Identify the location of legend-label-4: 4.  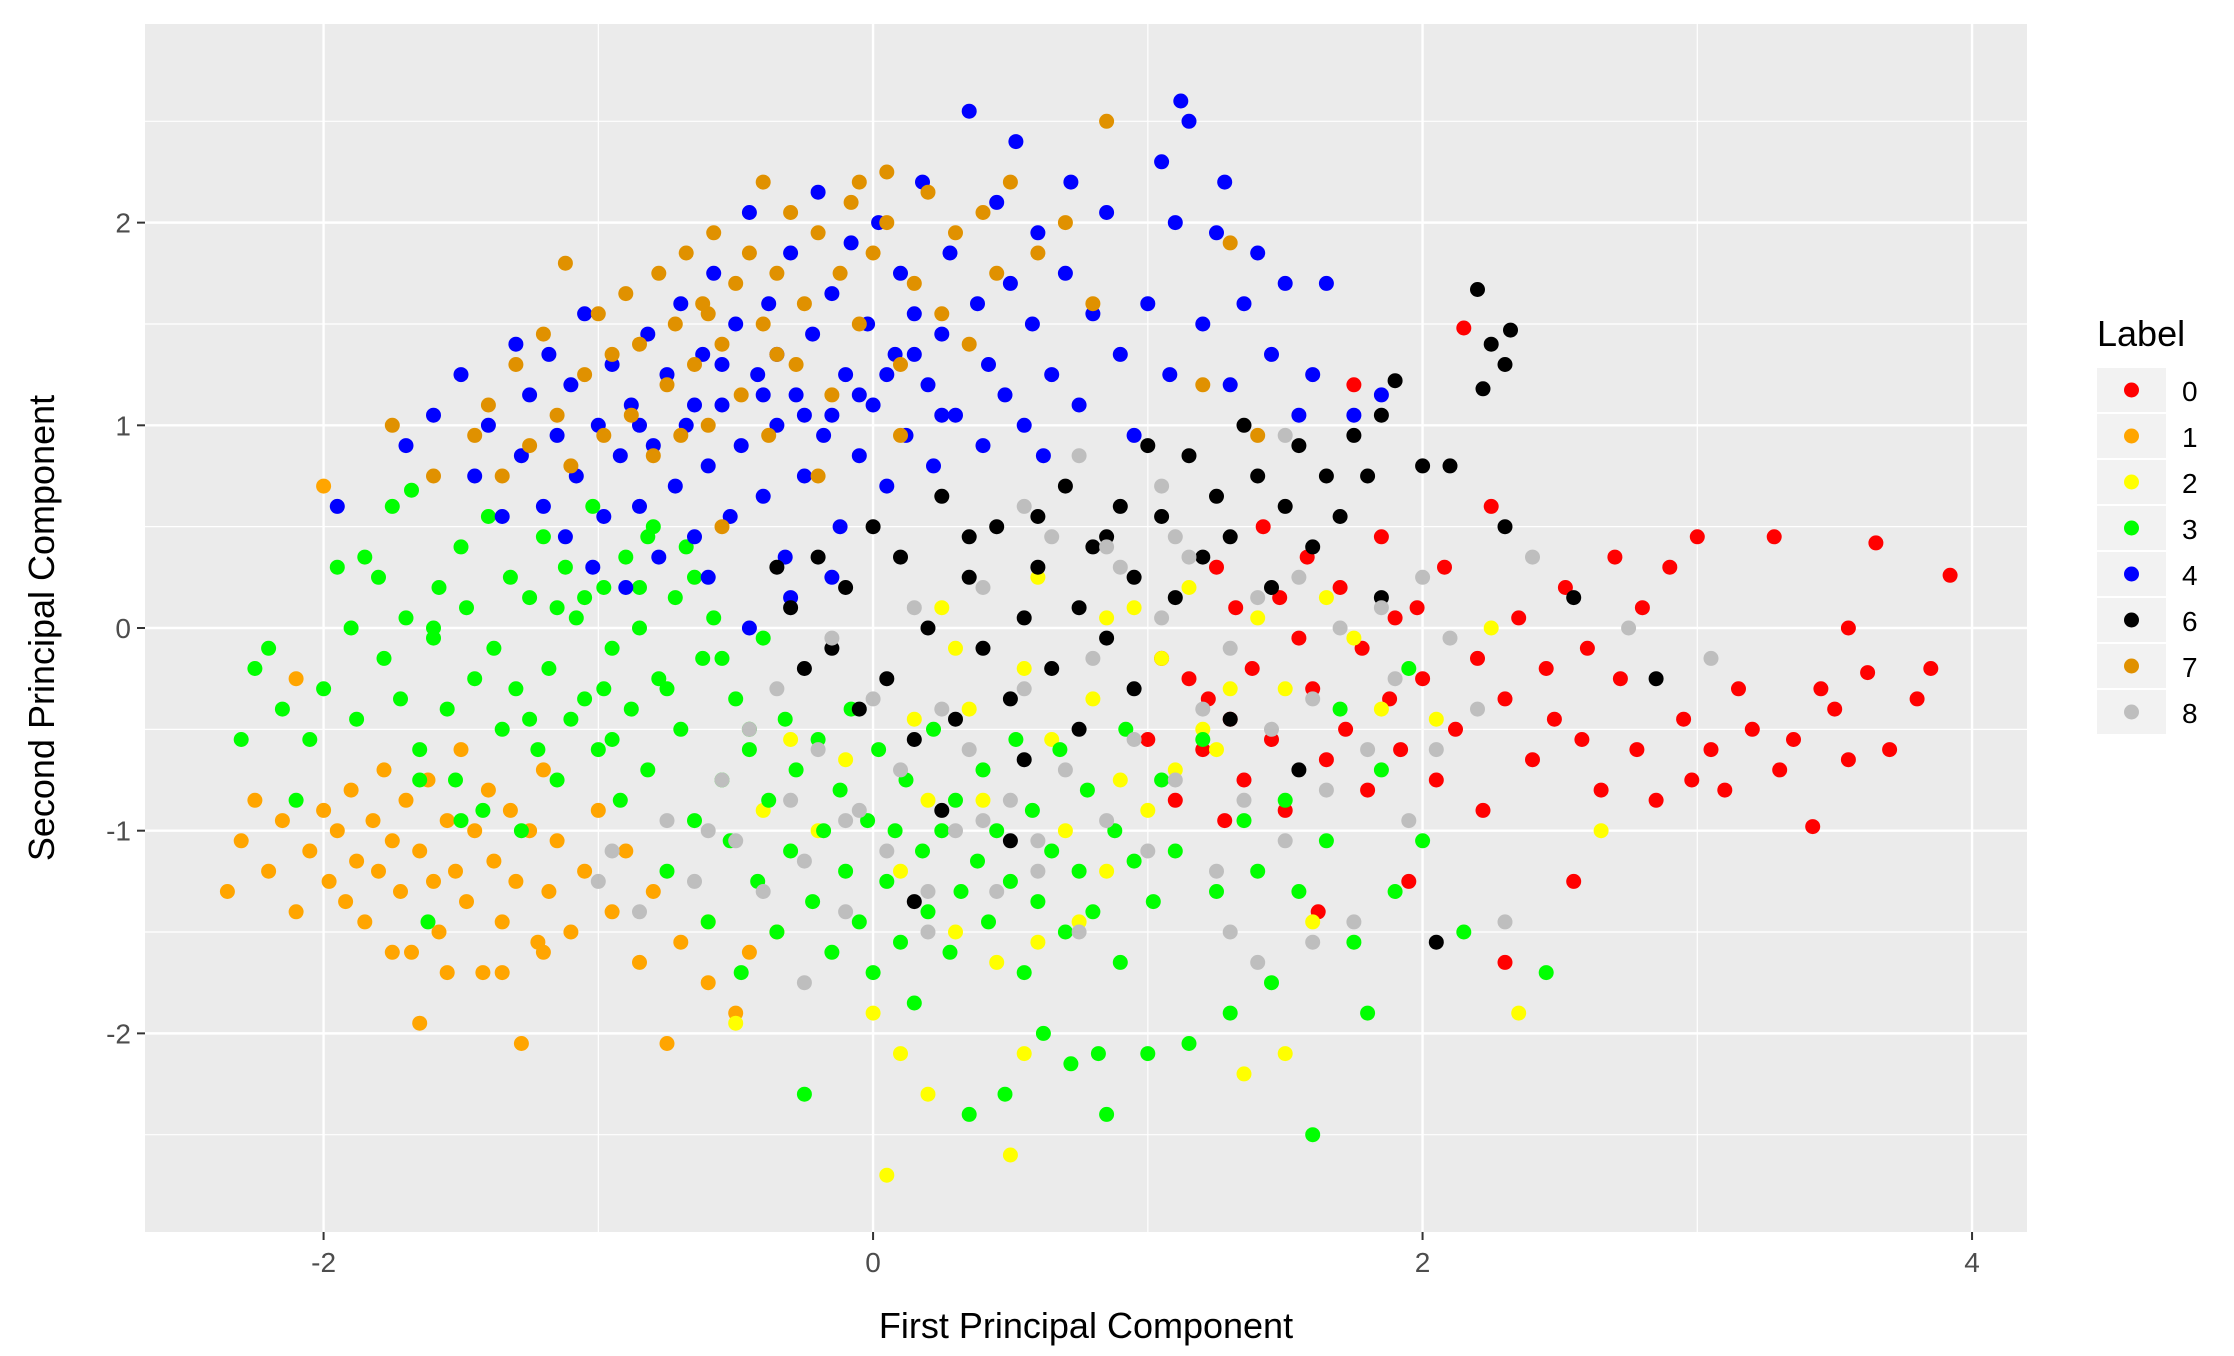
(2190, 575).